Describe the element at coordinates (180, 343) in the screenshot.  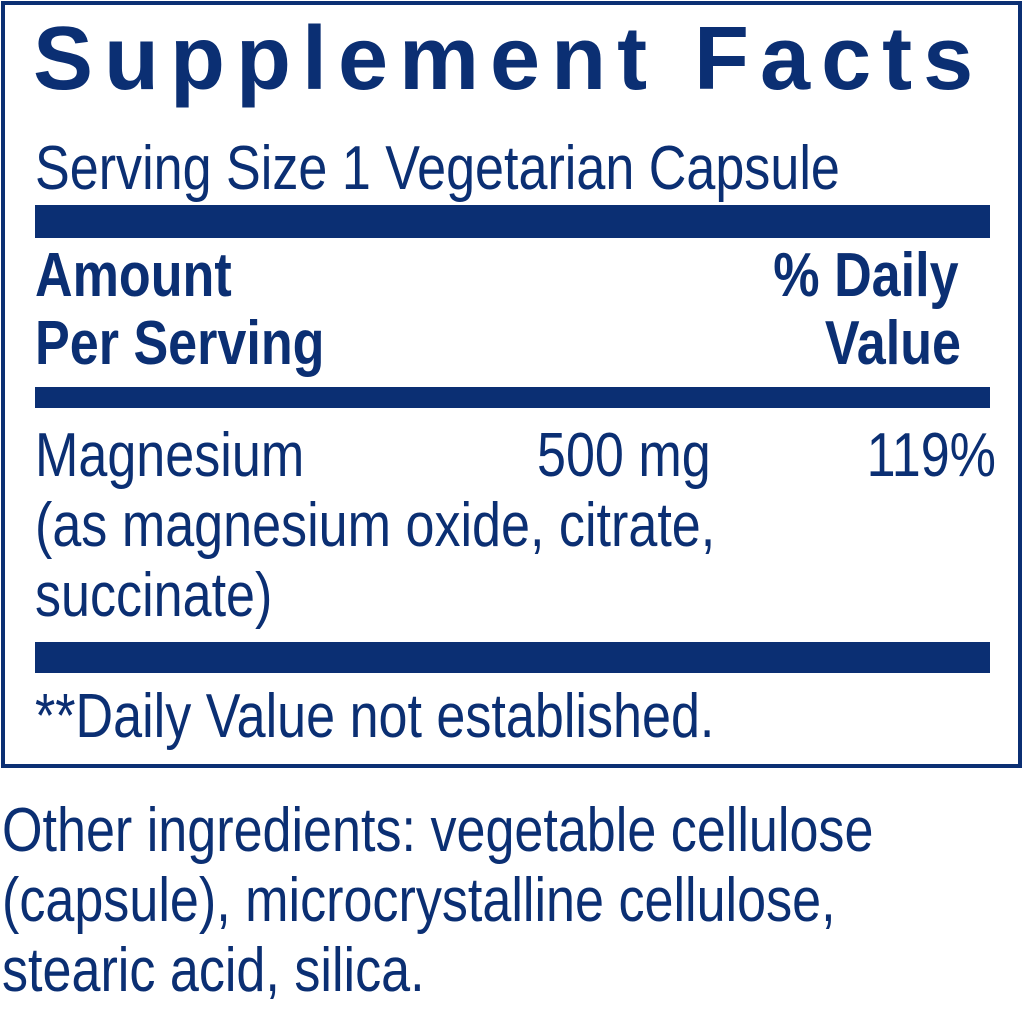
I see `per-serving-header: Per Serving` at that location.